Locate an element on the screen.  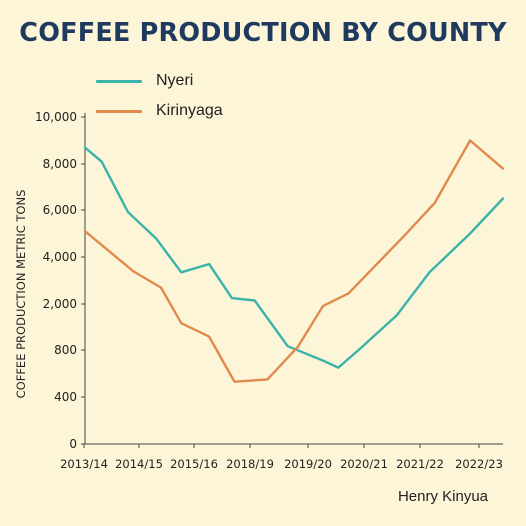
x-tick-label-4: 2019/20 is located at coordinates (308, 464).